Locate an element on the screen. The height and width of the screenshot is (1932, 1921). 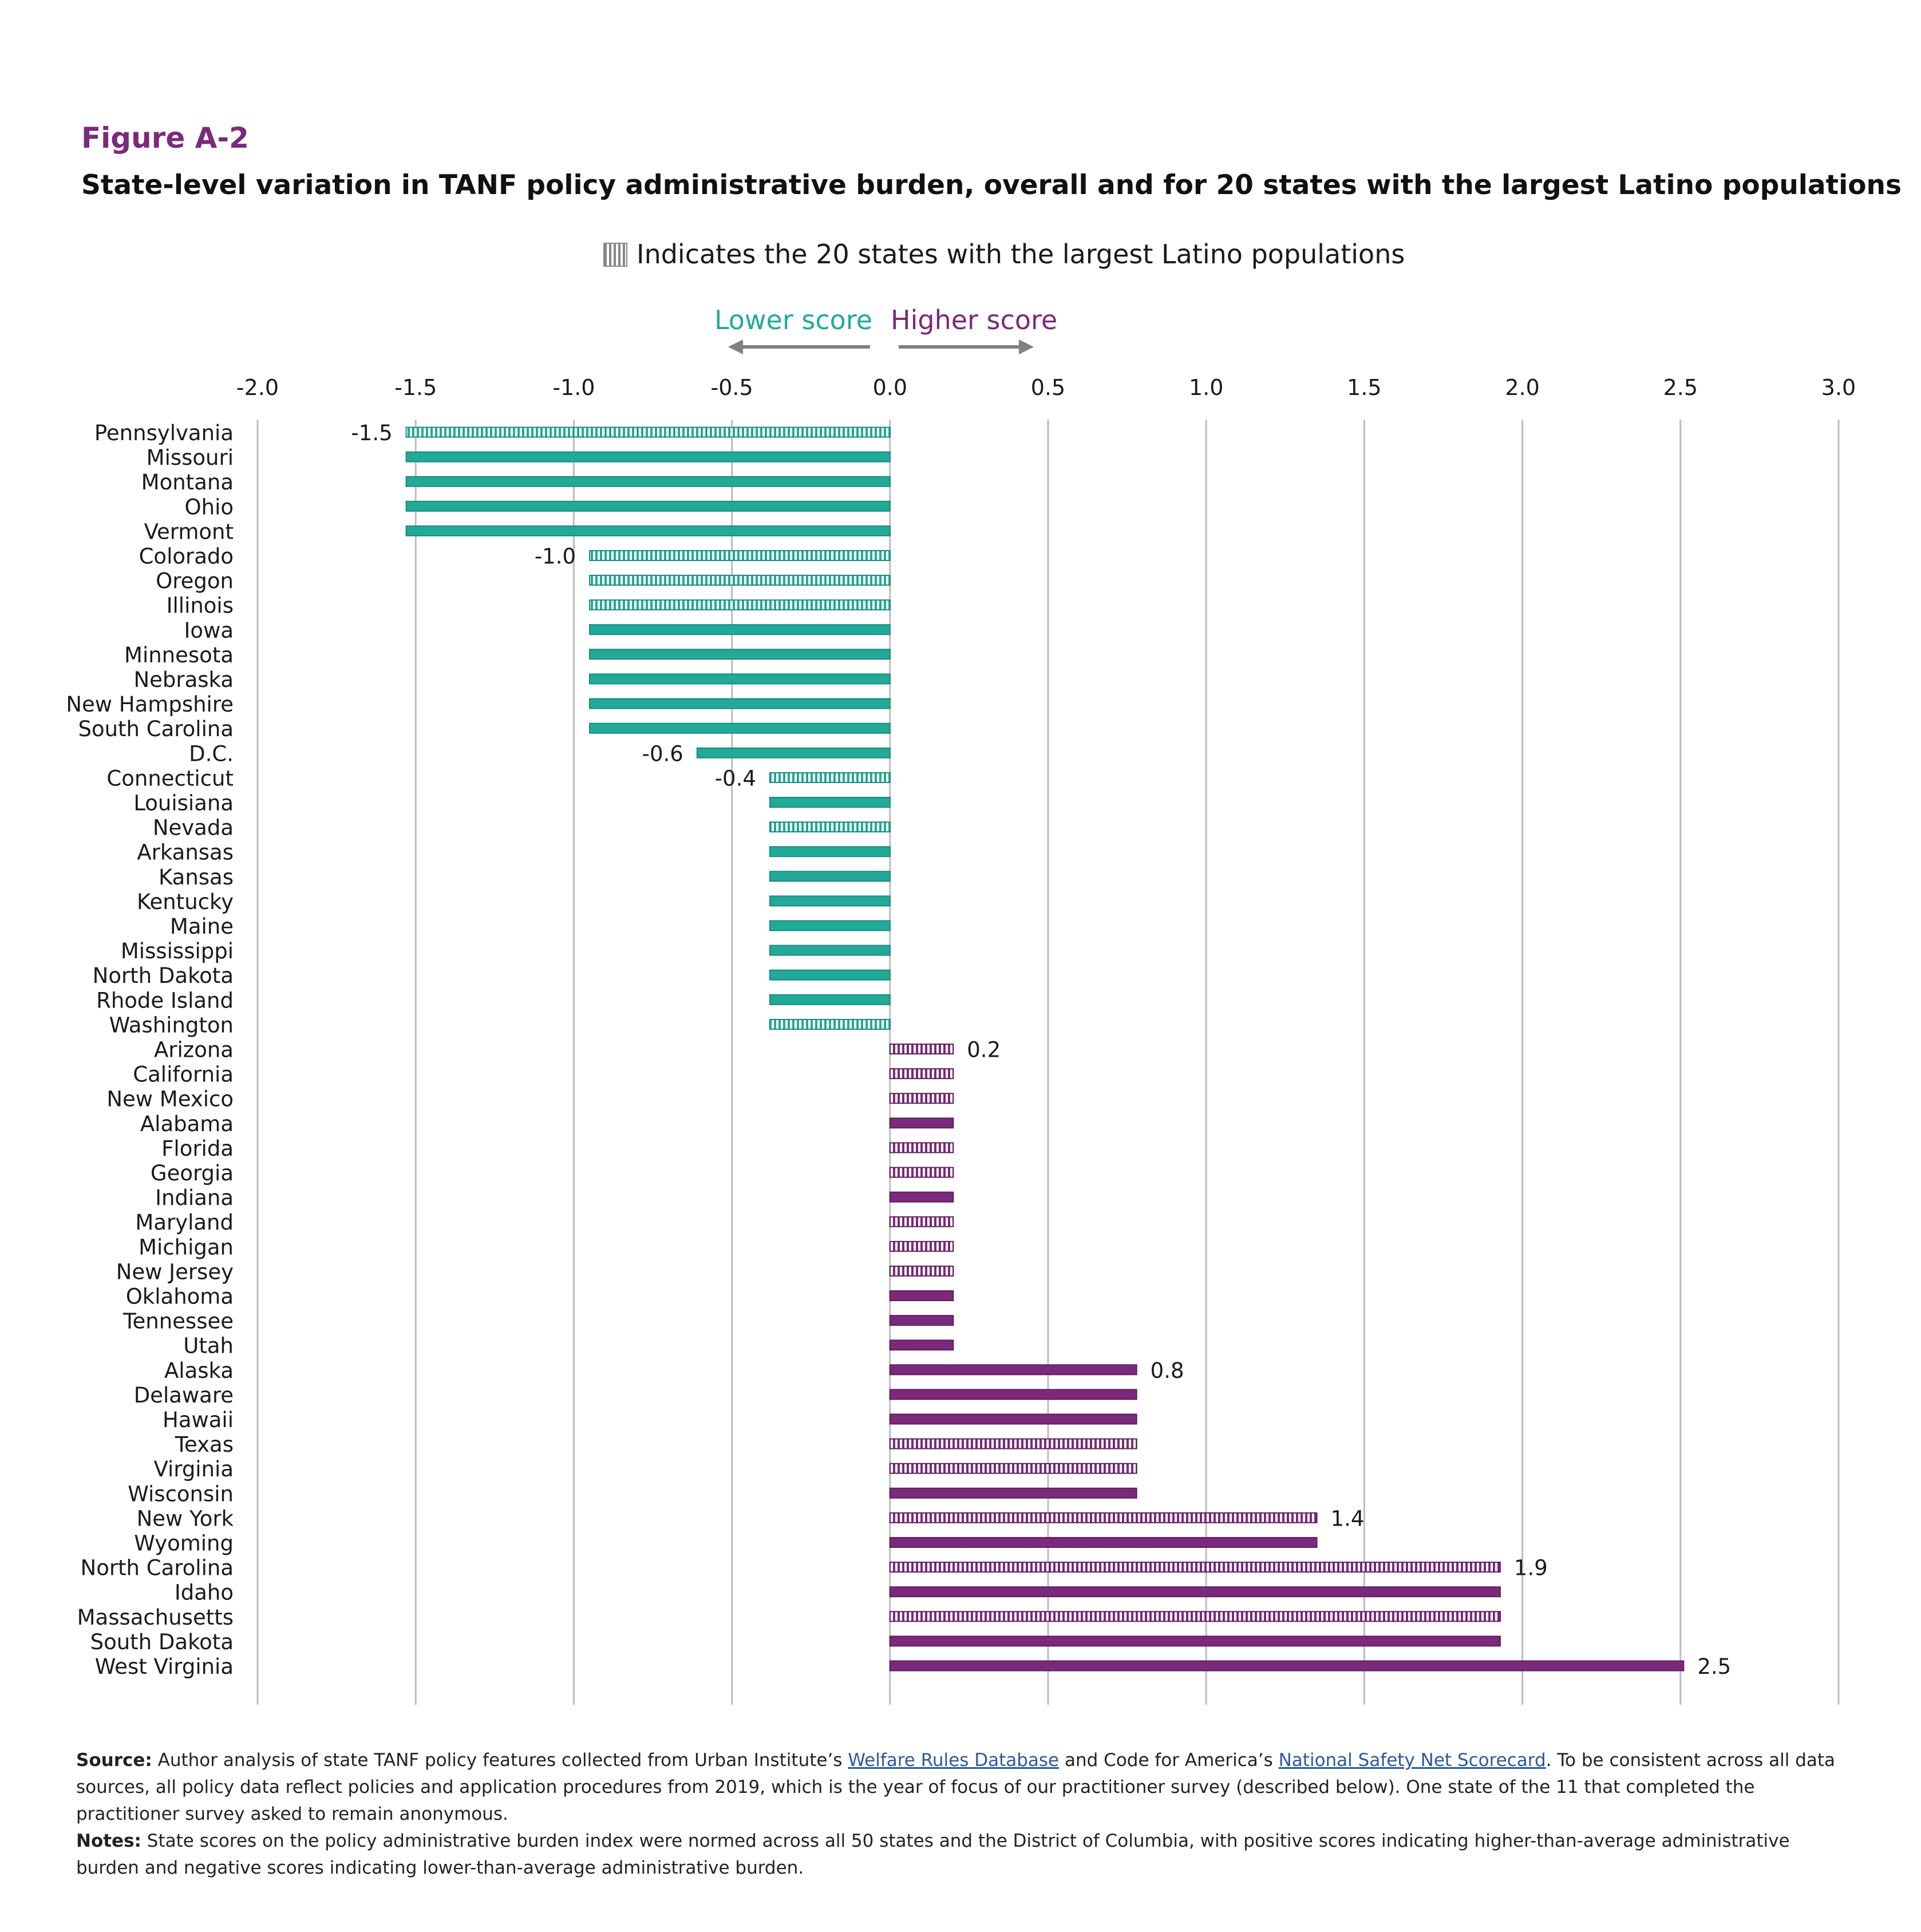
lower-arrow-head-icon is located at coordinates (736, 346).